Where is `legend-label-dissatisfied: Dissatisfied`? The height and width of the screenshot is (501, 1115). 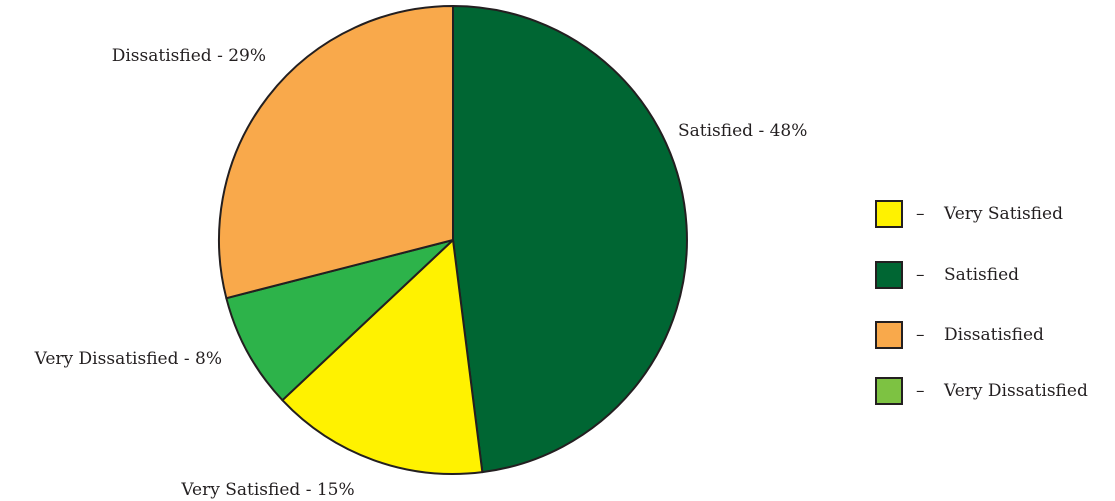
legend-label-dissatisfied: Dissatisfied is located at coordinates (994, 335).